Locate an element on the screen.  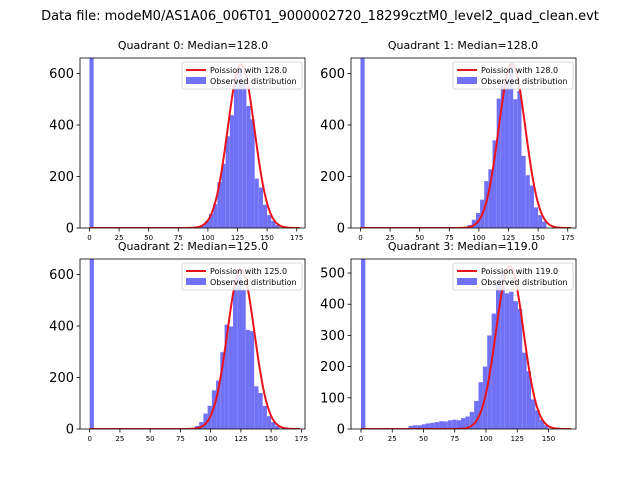
y-tick-label: 100 is located at coordinates (332, 398).